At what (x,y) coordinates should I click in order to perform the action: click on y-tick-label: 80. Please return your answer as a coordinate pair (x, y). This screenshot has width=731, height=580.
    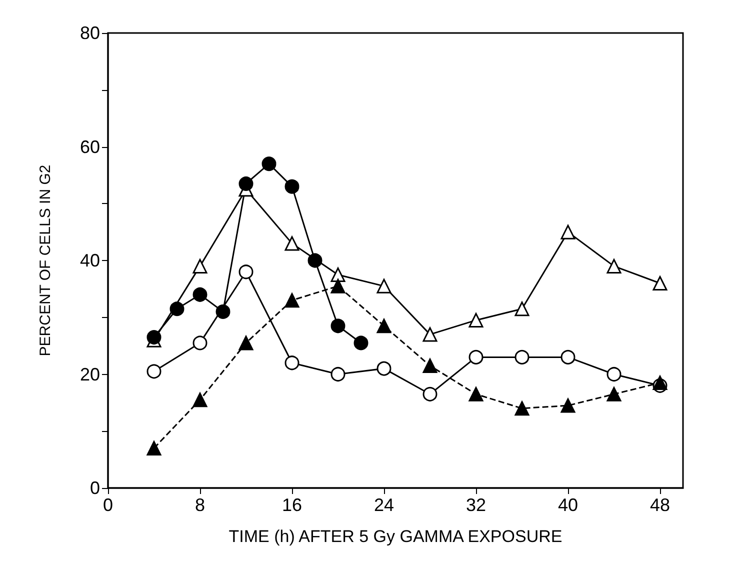
    Looking at the image, I should click on (90, 33).